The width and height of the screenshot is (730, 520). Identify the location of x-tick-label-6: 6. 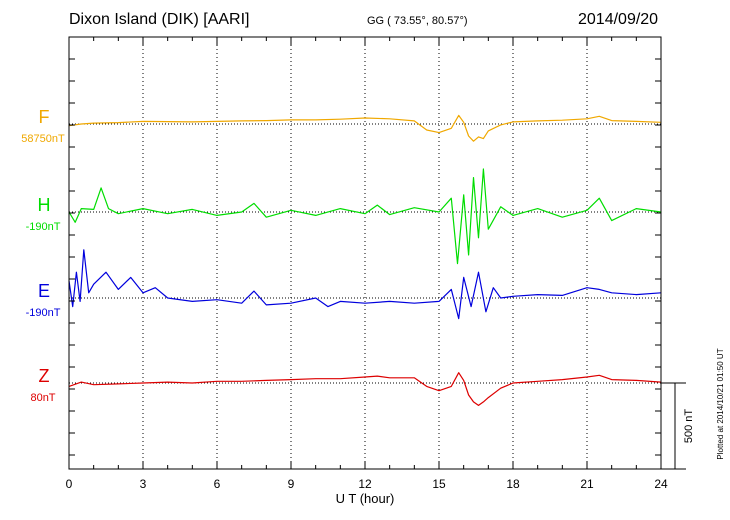
(217, 484).